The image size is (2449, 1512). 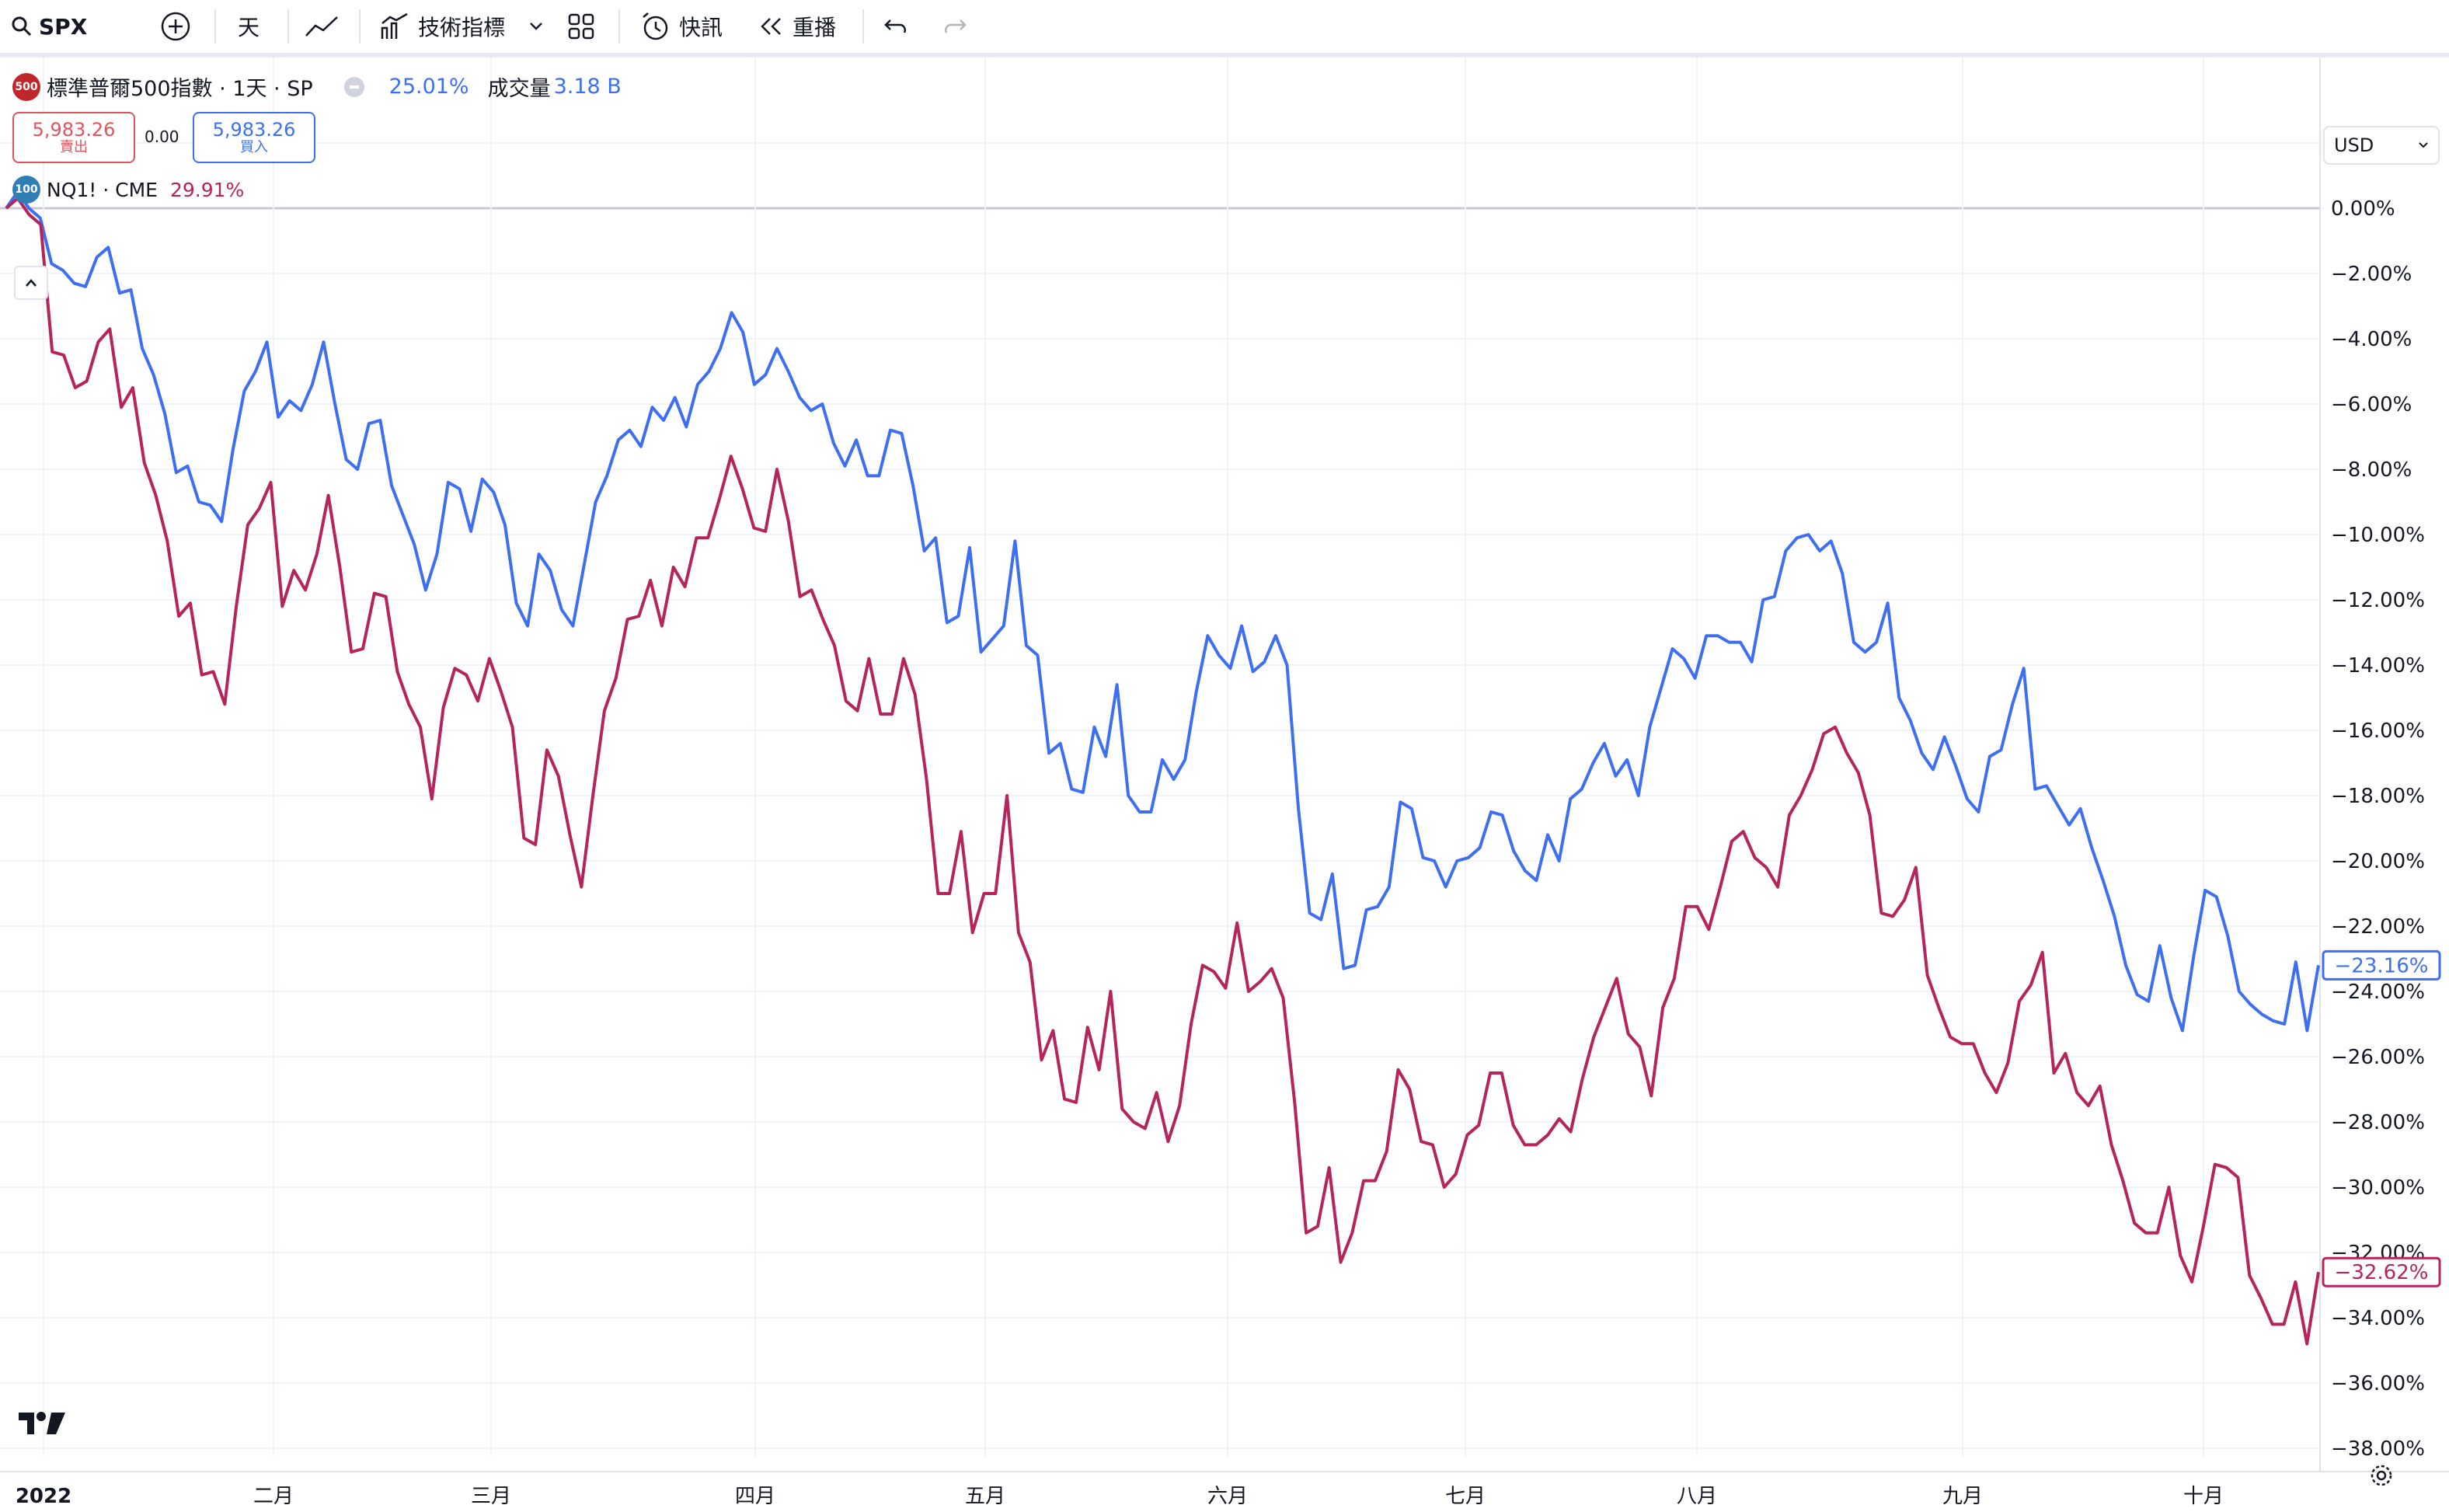 I want to click on grid-layout-icon, so click(x=581, y=26).